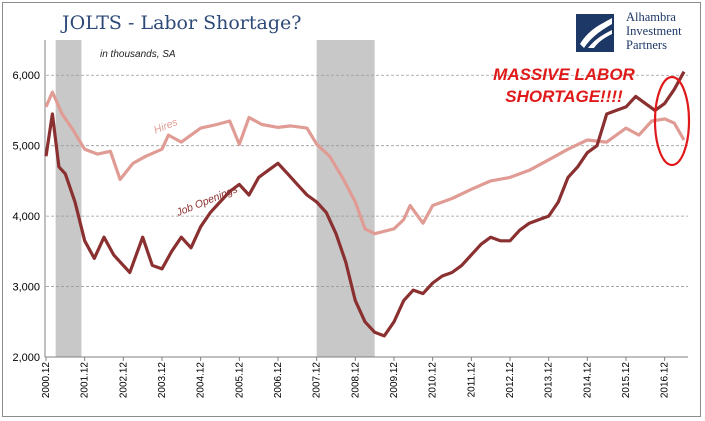 This screenshot has height=421, width=705. What do you see at coordinates (166, 126) in the screenshot?
I see `series-label: Hires` at bounding box center [166, 126].